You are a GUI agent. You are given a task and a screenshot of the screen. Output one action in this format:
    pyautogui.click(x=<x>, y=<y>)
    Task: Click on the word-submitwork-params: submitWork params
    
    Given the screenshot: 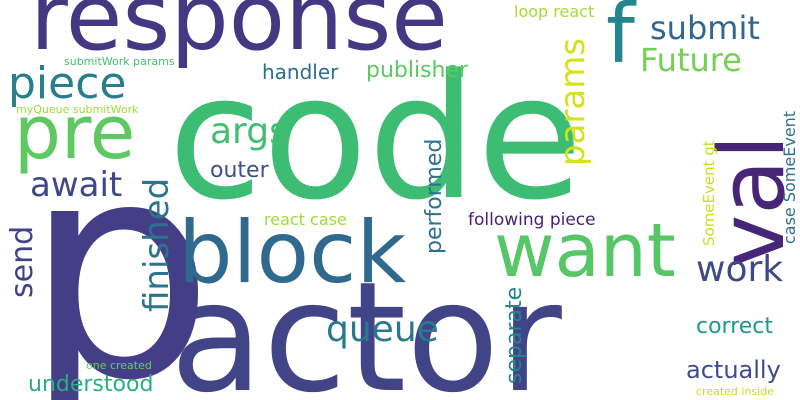 What is the action you would take?
    pyautogui.click(x=119, y=61)
    